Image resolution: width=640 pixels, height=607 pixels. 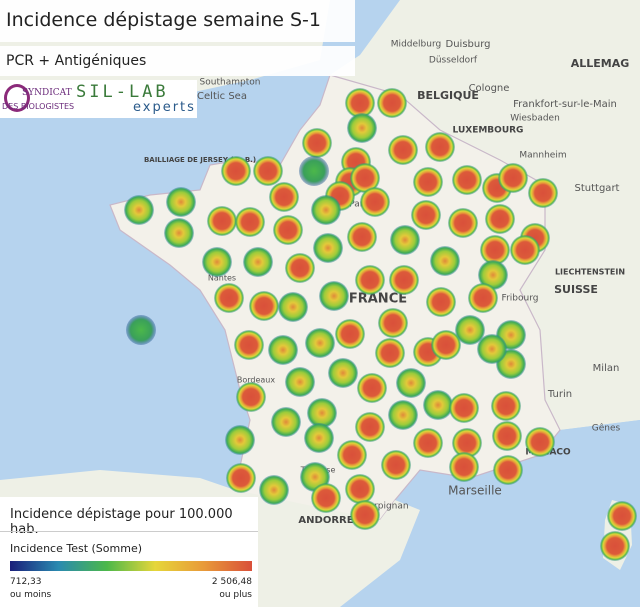 What do you see at coordinates (177, 61) in the screenshot?
I see `subtitle-panel: PCR + Antigéniques` at bounding box center [177, 61].